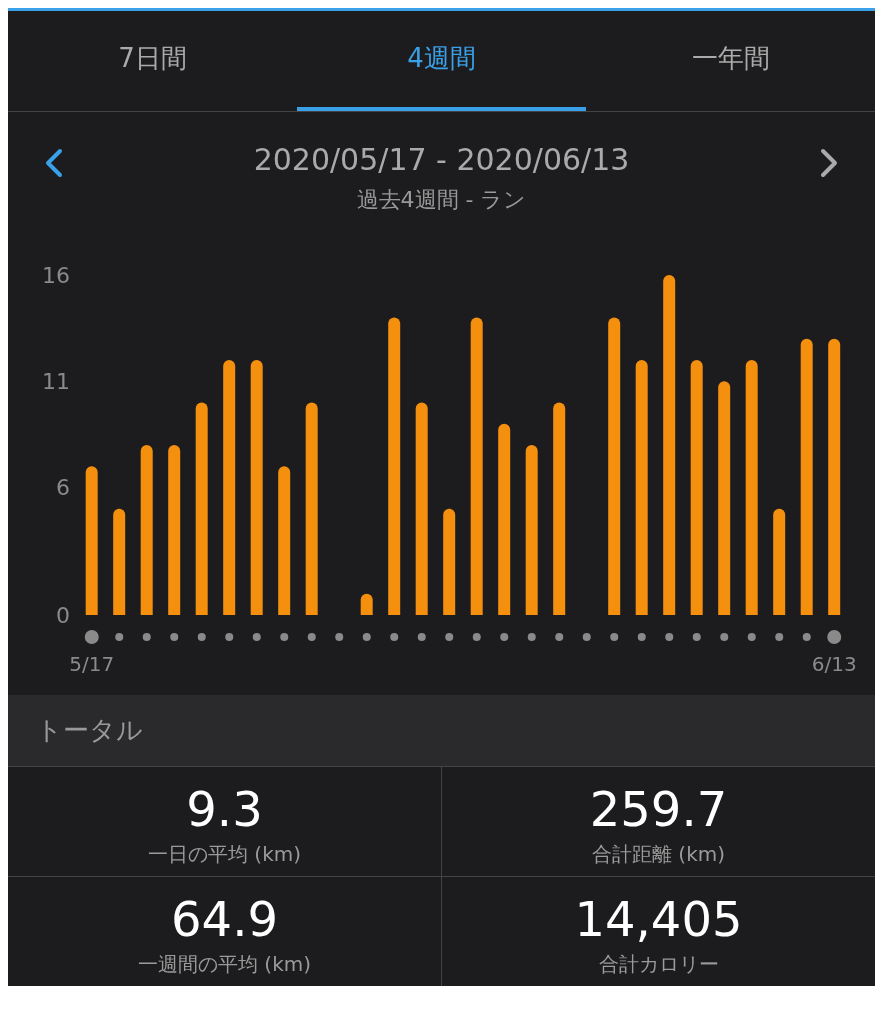  Describe the element at coordinates (56, 382) in the screenshot. I see `y-tick-label: 11` at that location.